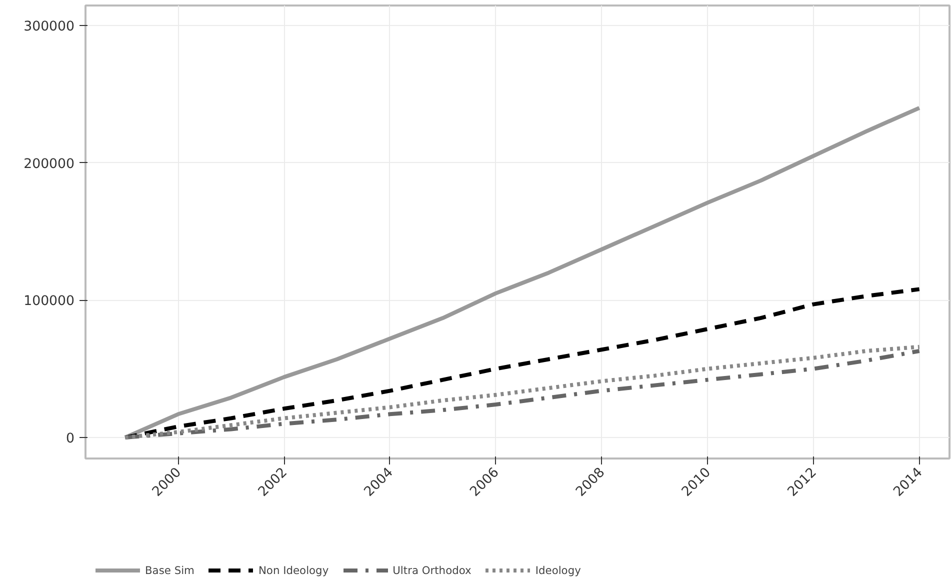 This screenshot has height=584, width=951. Describe the element at coordinates (49, 302) in the screenshot. I see `y-tick-label: 100000` at that location.